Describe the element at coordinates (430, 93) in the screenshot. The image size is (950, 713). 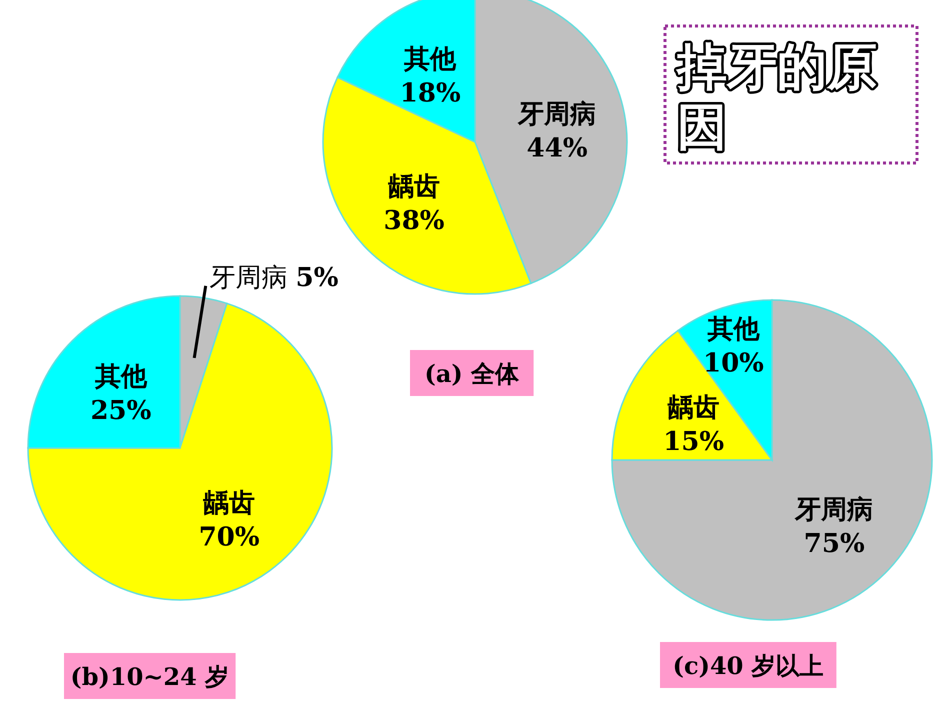
I see `data-label: 18%` at that location.